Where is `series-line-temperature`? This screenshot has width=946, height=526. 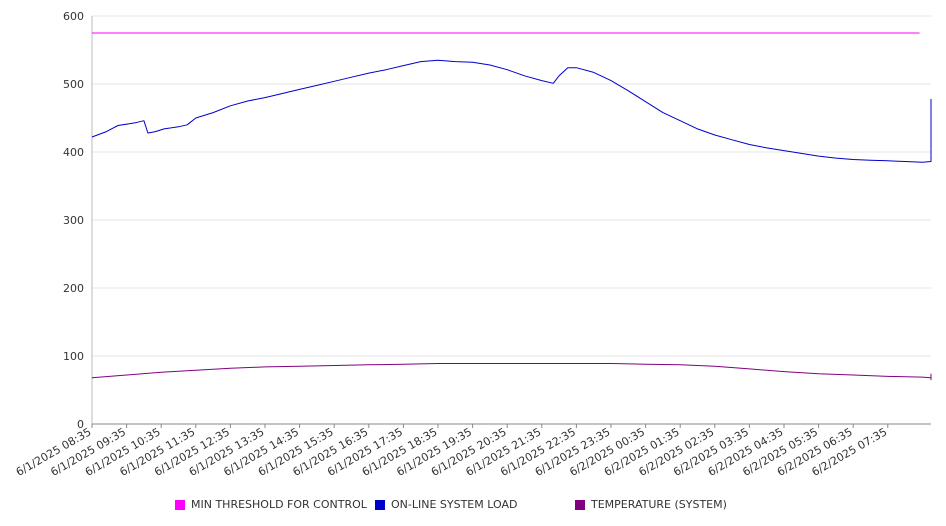
series-line-temperature is located at coordinates (511, 372).